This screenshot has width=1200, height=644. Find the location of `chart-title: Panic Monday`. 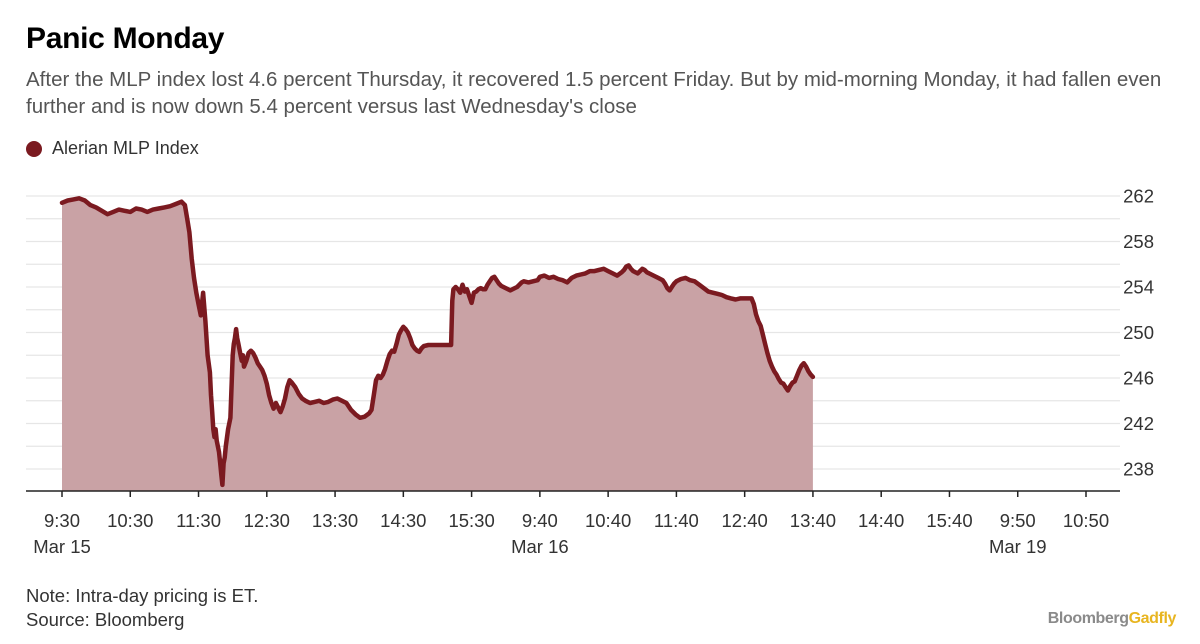

chart-title: Panic Monday is located at coordinates (125, 38).